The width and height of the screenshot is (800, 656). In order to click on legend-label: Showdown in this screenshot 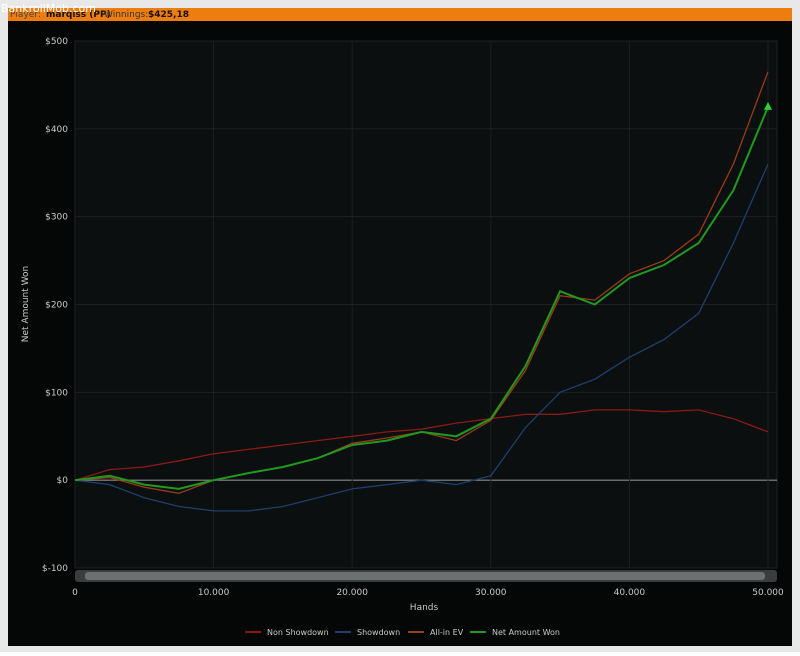, I will do `click(378, 632)`.